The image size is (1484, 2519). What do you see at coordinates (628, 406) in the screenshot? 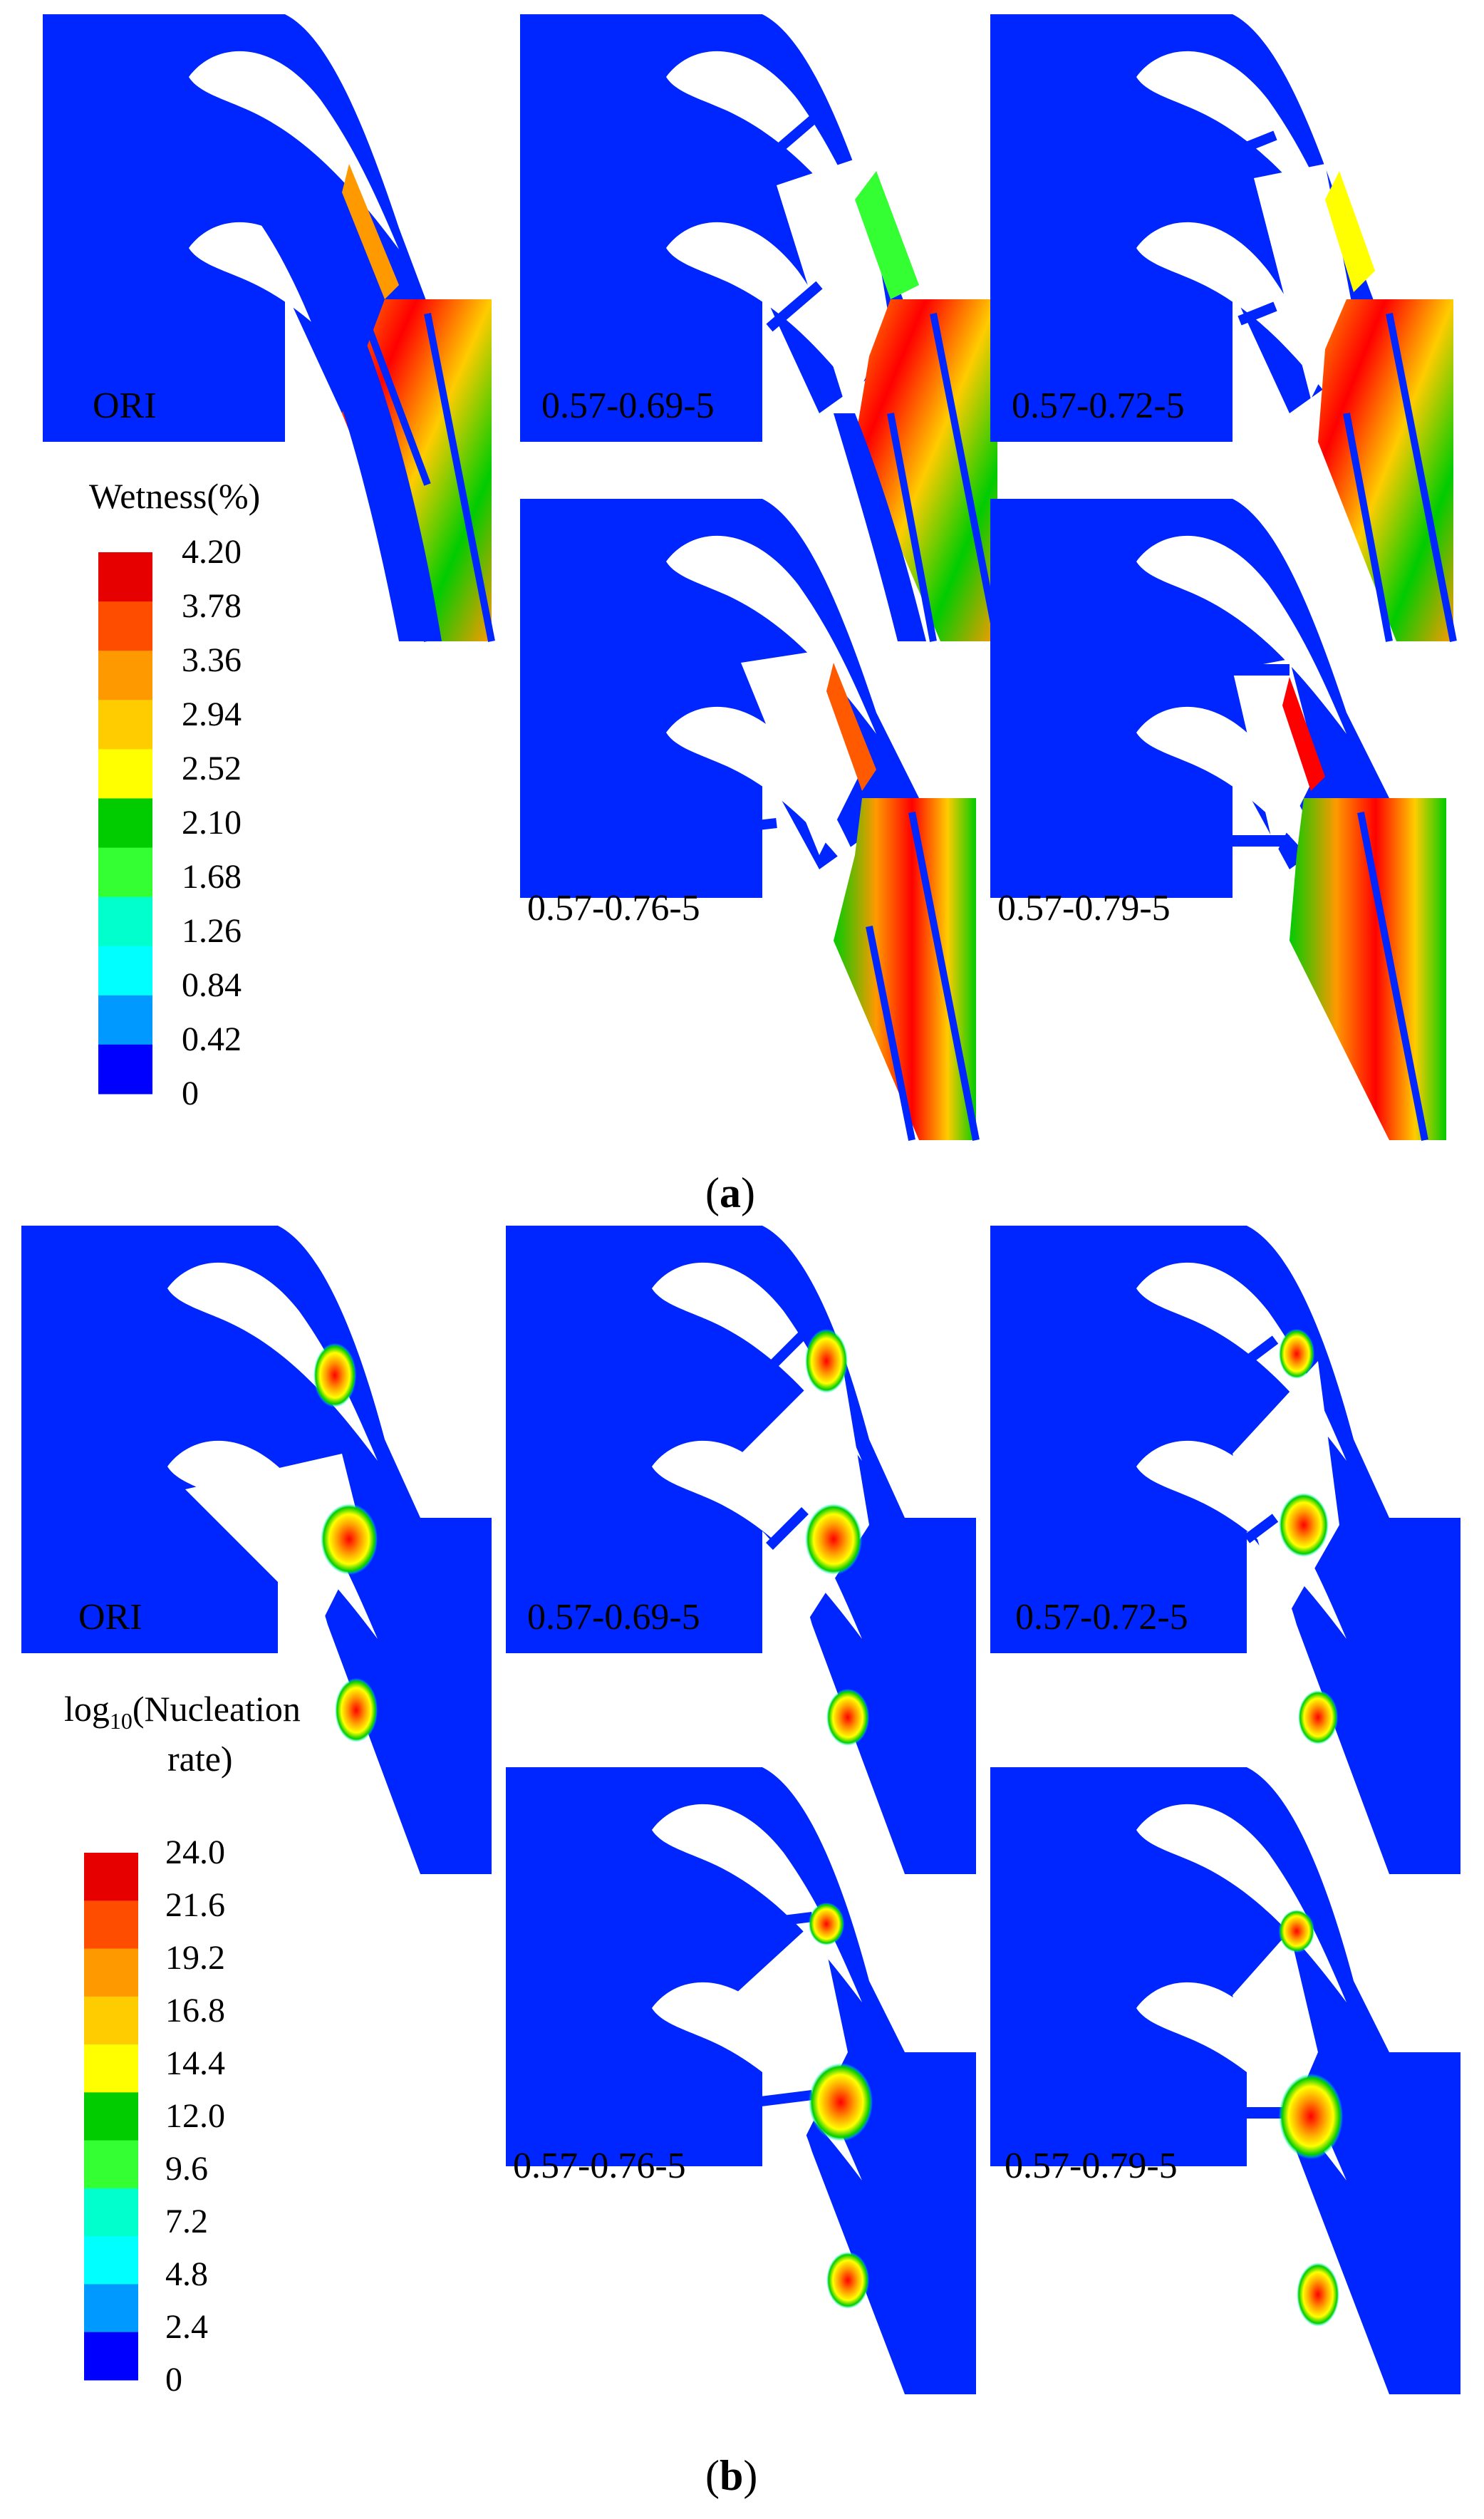
I see `case-label-a-case2: 0.57-0.69-5` at bounding box center [628, 406].